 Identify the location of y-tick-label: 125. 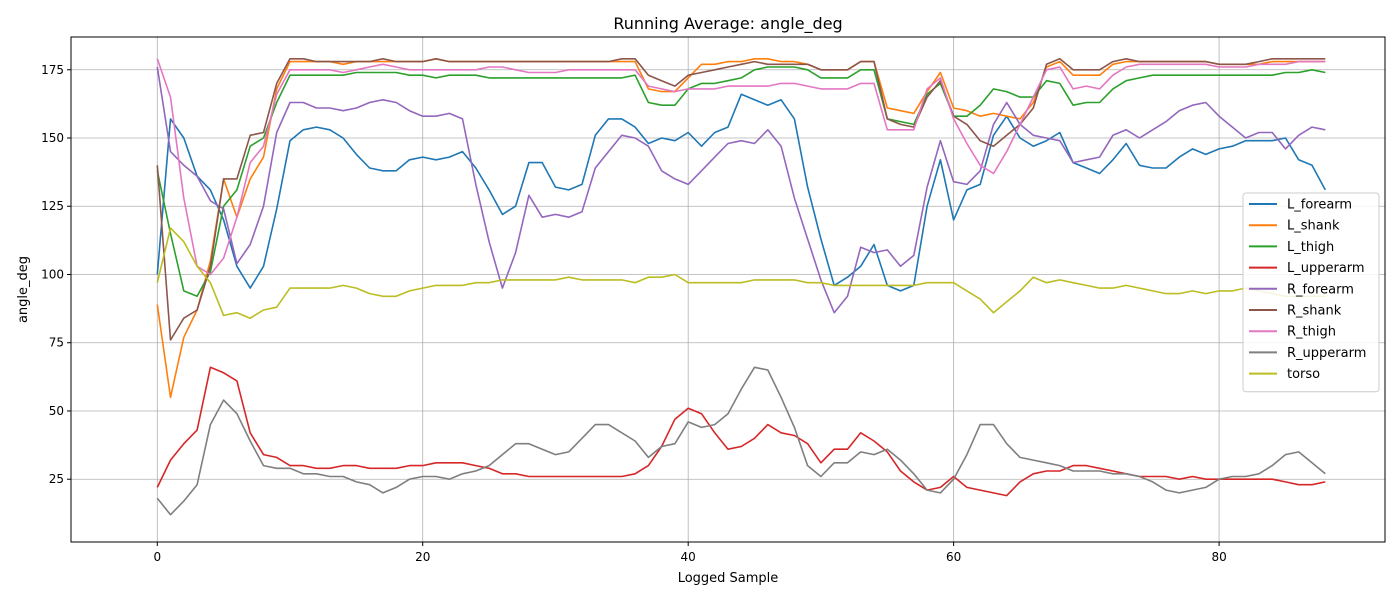
(52, 206).